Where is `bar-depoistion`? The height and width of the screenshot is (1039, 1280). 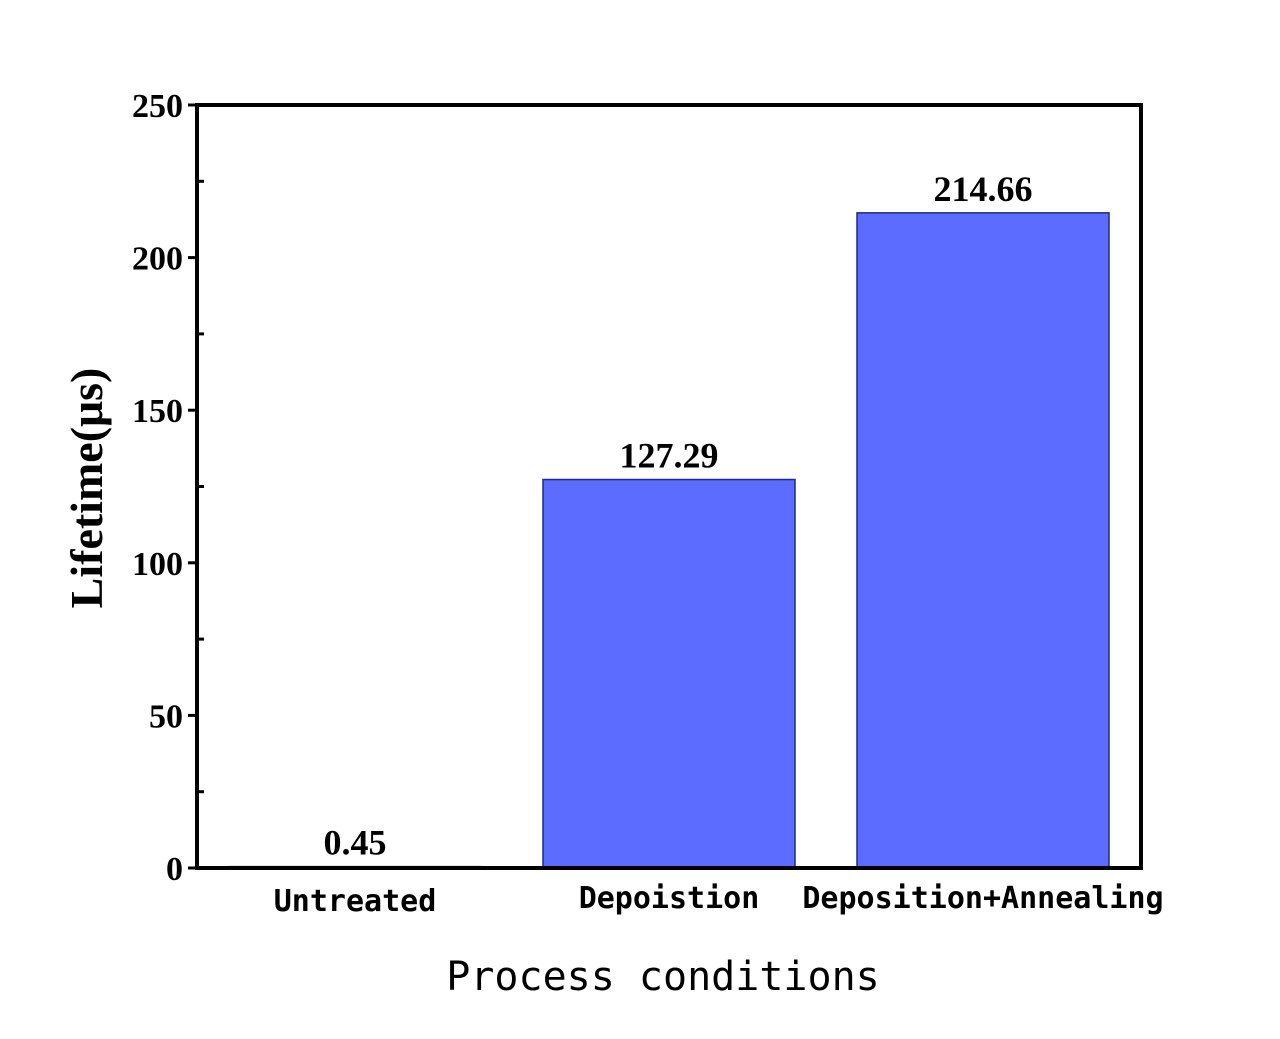 bar-depoistion is located at coordinates (669, 673).